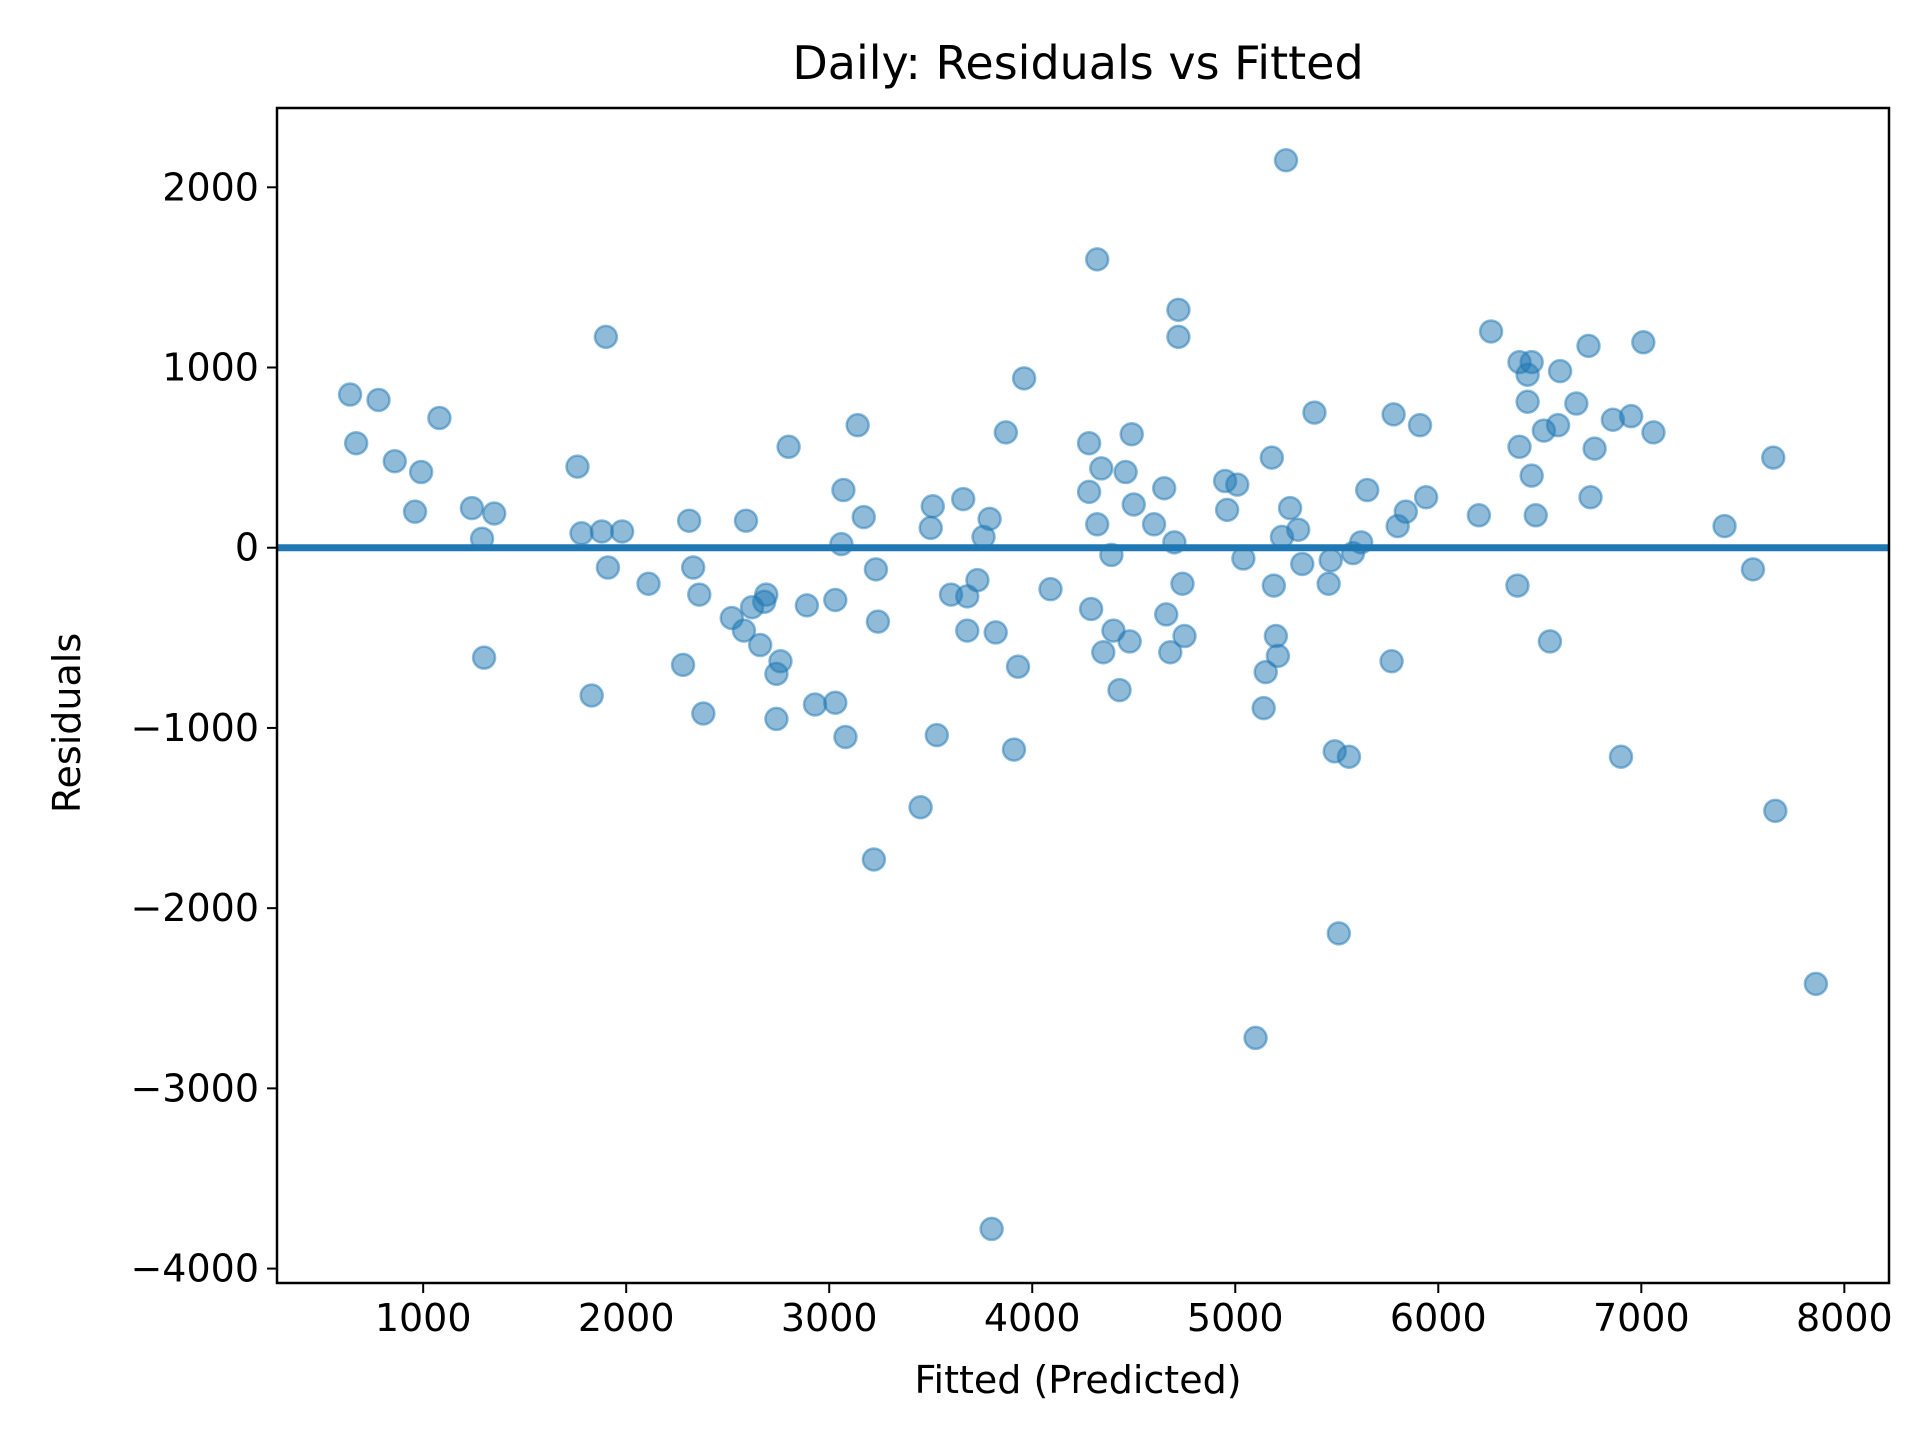 The image size is (1920, 1440). Describe the element at coordinates (247, 548) in the screenshot. I see `y-tick-label: 0` at that location.